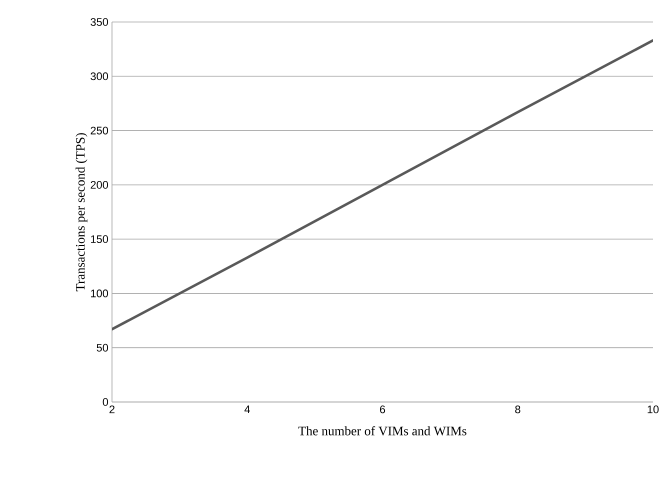 The image size is (666, 477). What do you see at coordinates (99, 76) in the screenshot?
I see `y-tick-label: 300` at bounding box center [99, 76].